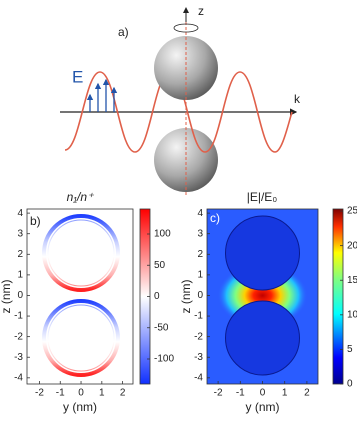  I want to click on plot-frame, so click(80, 296).